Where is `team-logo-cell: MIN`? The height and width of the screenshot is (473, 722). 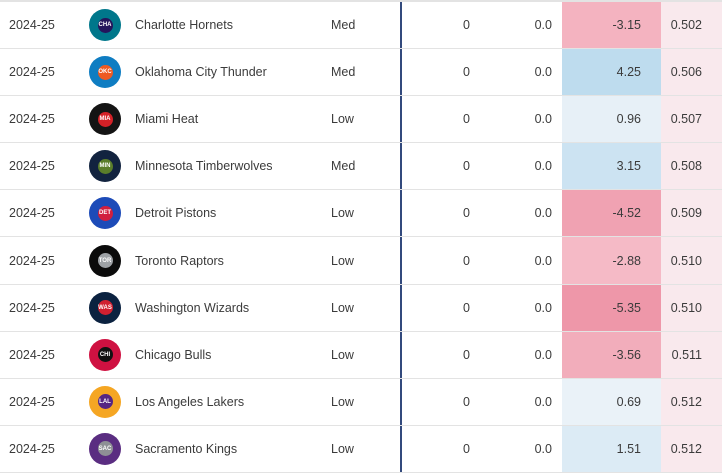 team-logo-cell: MIN is located at coordinates (105, 166).